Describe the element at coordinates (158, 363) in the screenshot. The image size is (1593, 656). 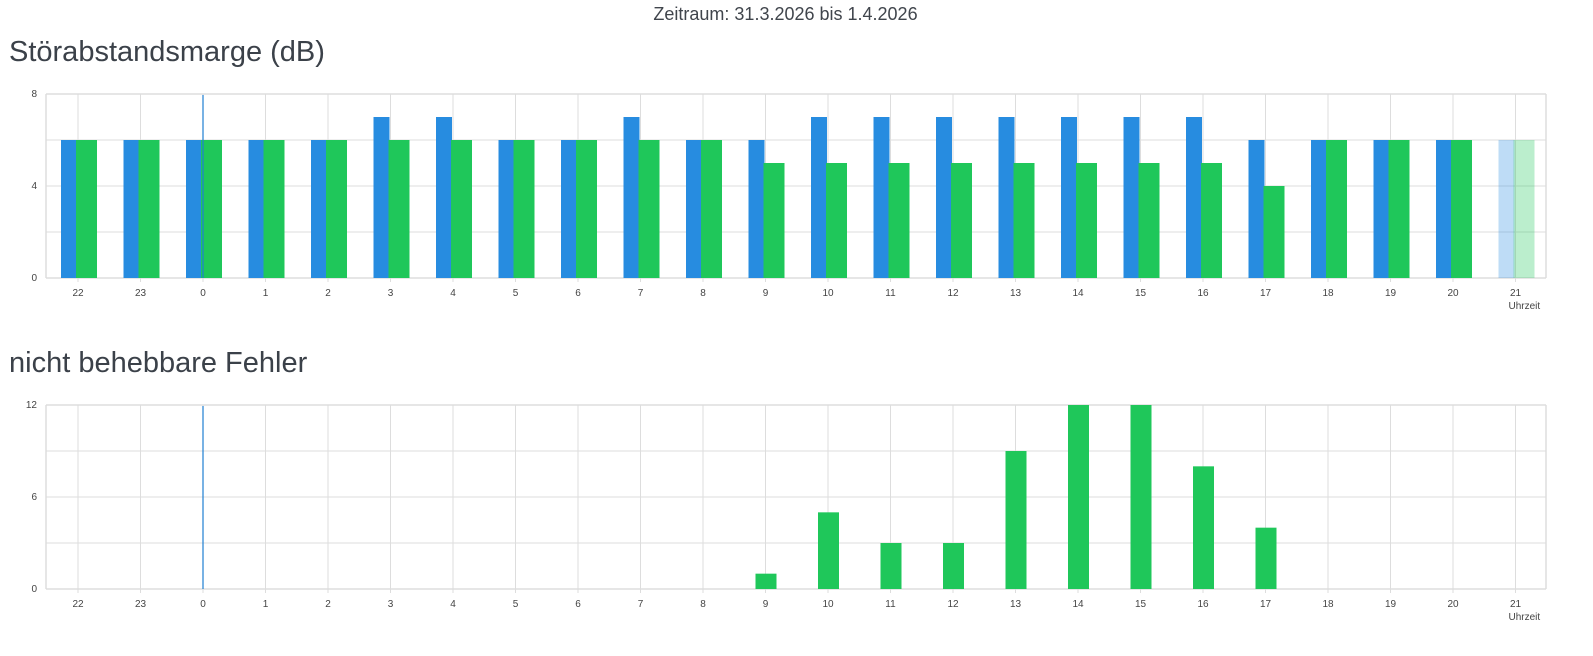
I see `chart-title-uncorrectable-errors: nicht behebbare Fehler` at that location.